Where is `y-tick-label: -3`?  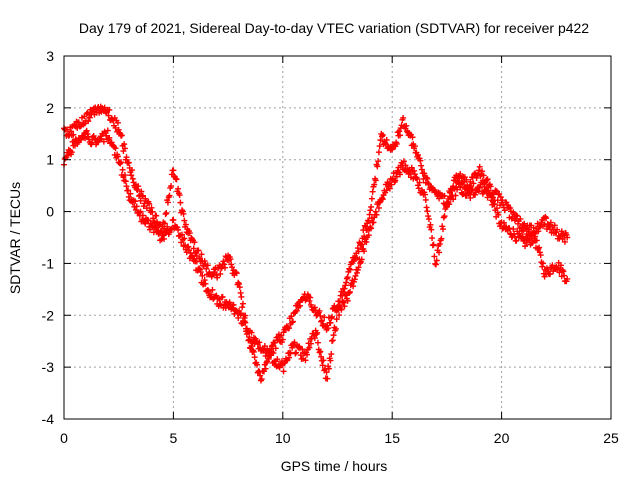
y-tick-label: -3 is located at coordinates (48, 367).